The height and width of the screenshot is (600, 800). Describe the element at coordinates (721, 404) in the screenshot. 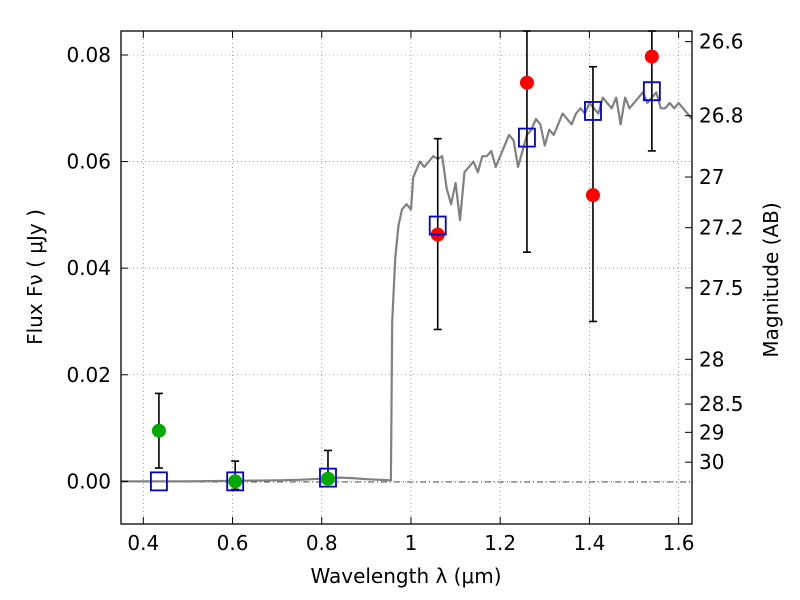

I see `y2-tick-label: 28.5` at that location.